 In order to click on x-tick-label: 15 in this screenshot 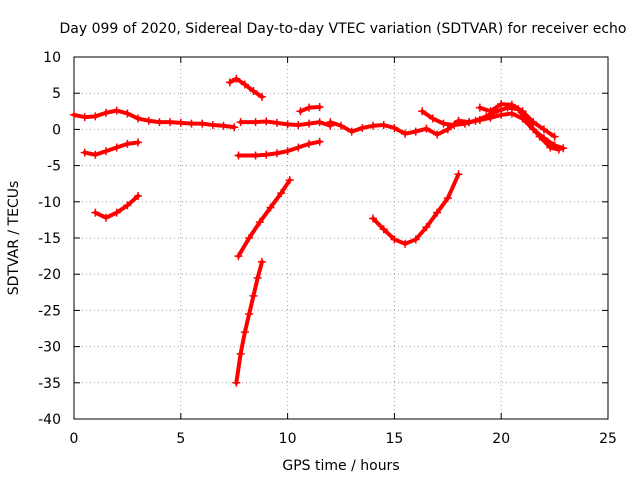, I will do `click(394, 439)`.